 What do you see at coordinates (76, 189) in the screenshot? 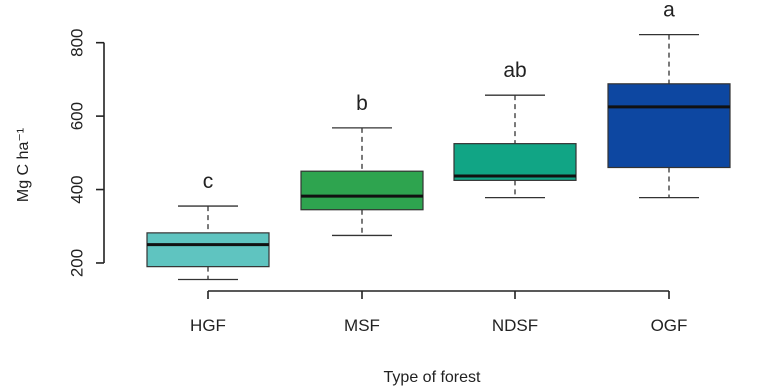
I see `y-tick-label: 400` at bounding box center [76, 189].